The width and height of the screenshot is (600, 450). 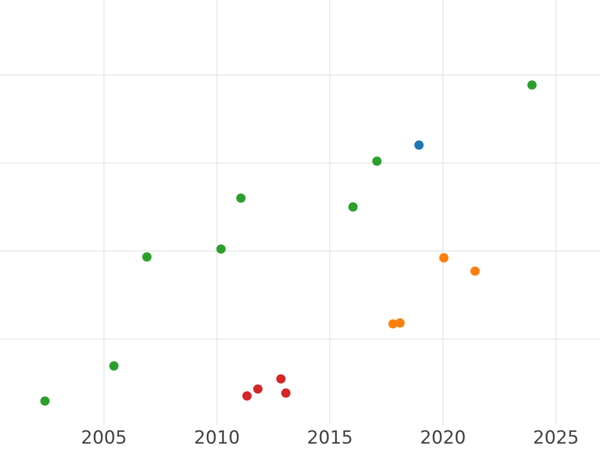 I want to click on x-tick-label: 2010, so click(x=217, y=437).